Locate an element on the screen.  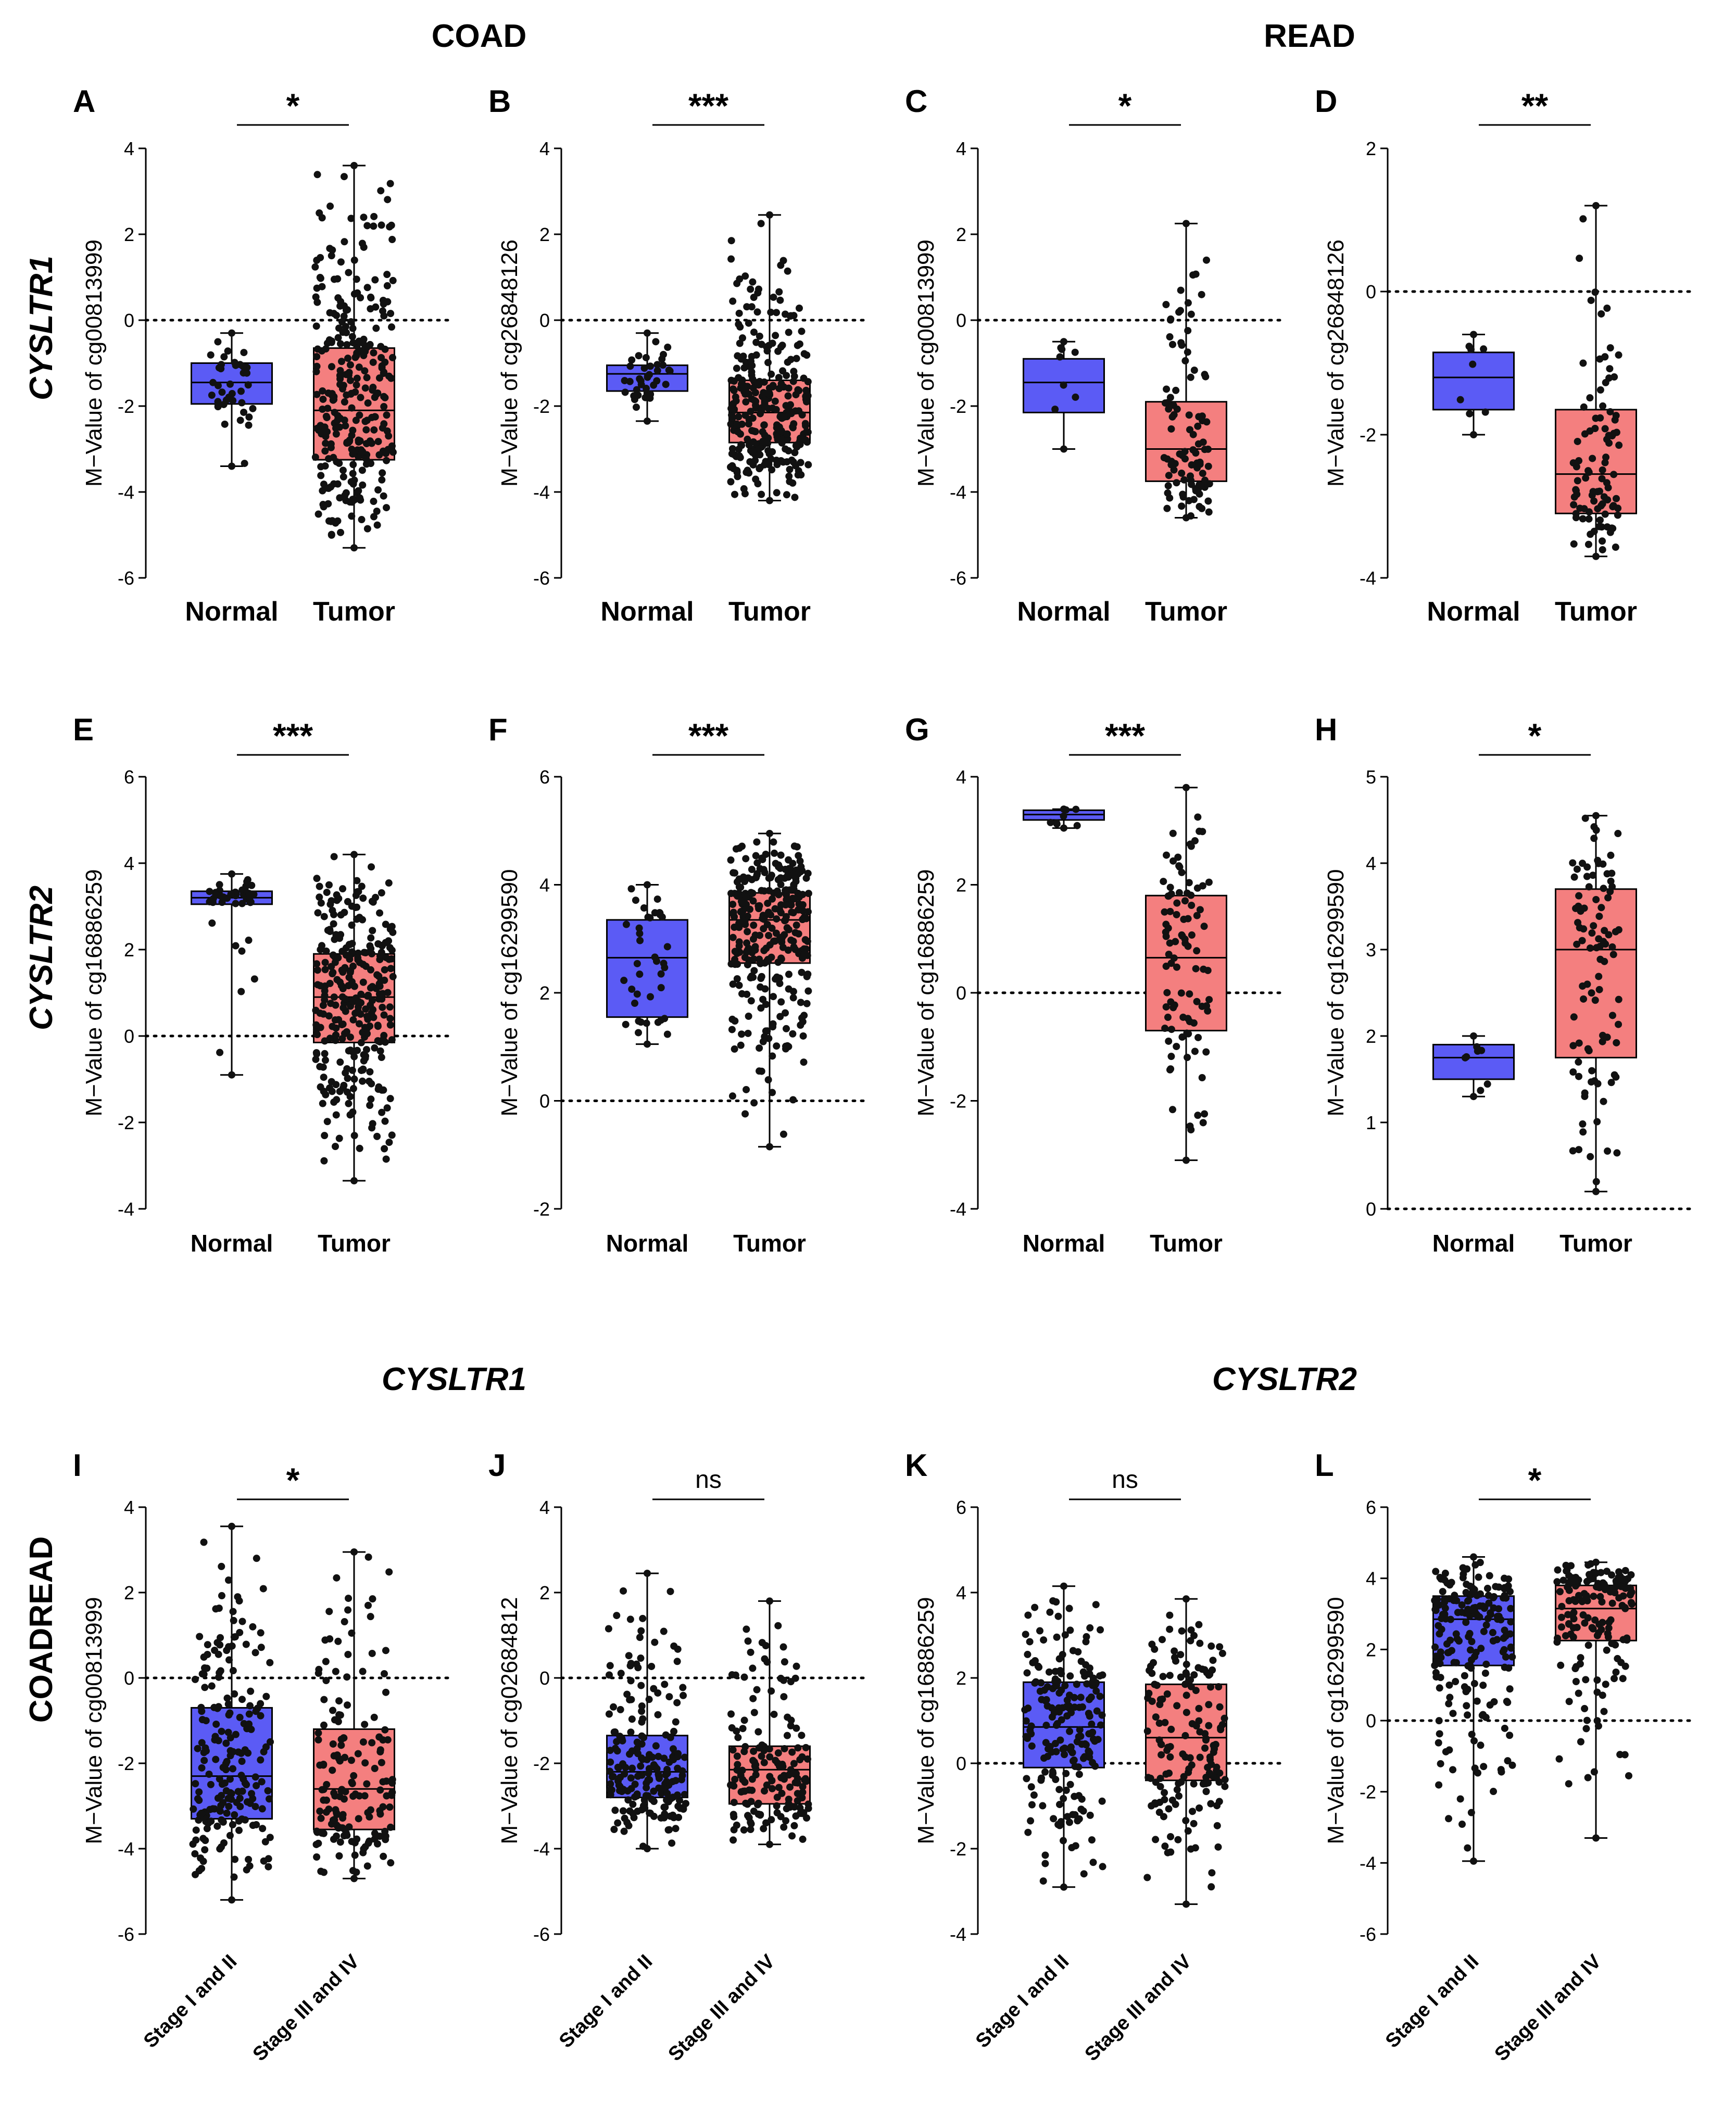
group2-box is located at coordinates (1596, 973).